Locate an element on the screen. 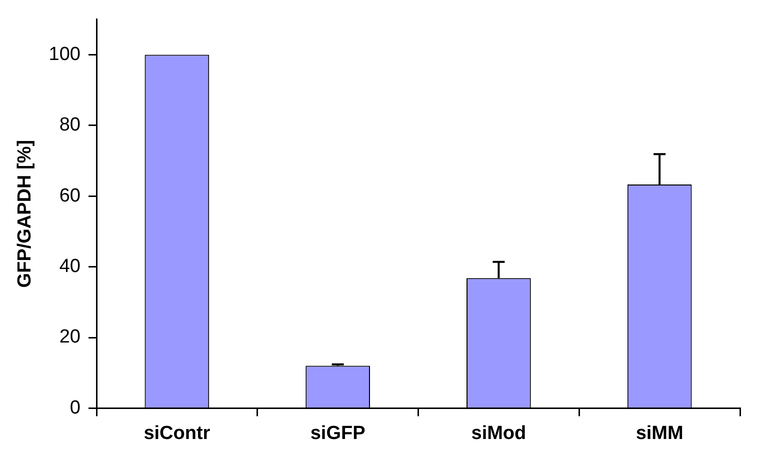 Image resolution: width=760 pixels, height=461 pixels. y-axis-title: GFP/GAPDH [%] is located at coordinates (25, 214).